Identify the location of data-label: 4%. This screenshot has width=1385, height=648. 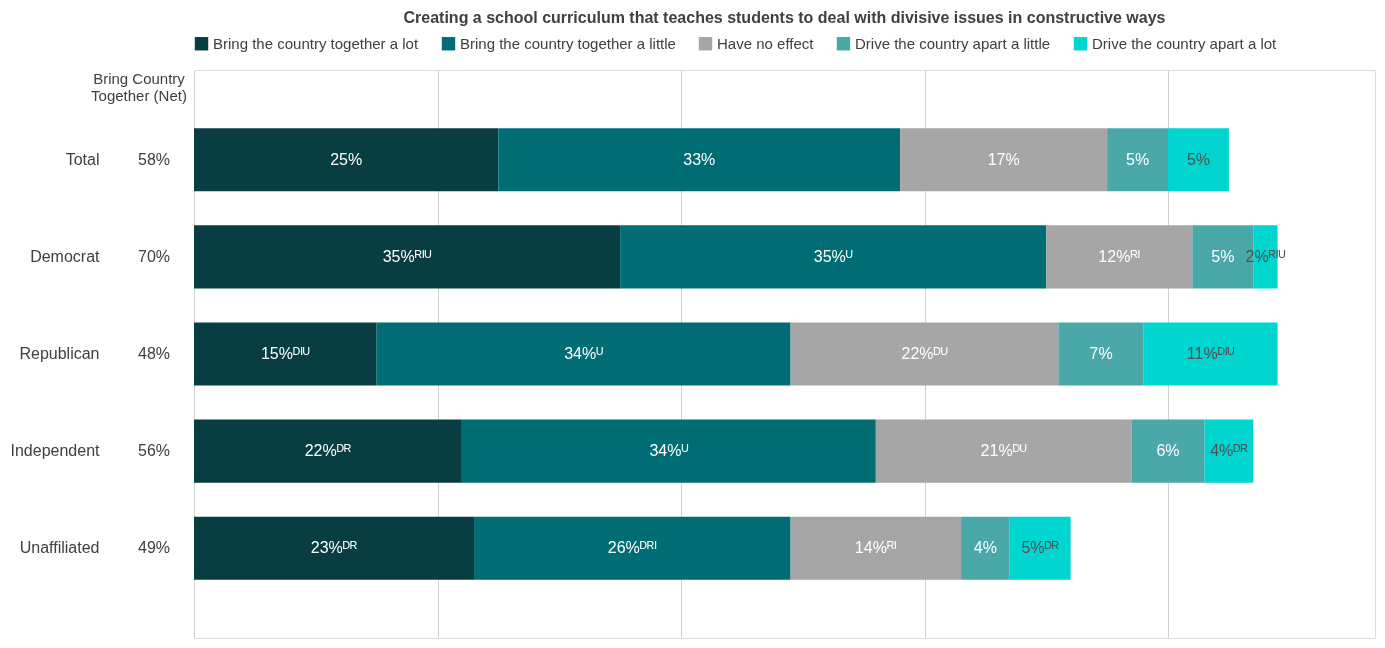
(985, 548).